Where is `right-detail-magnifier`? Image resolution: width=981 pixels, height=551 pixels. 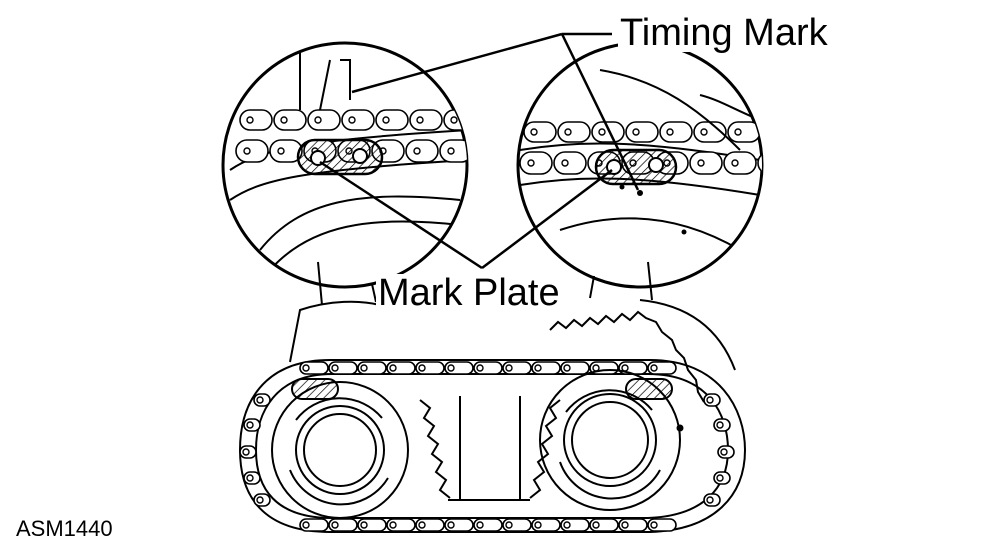
right-detail-magnifier is located at coordinates (644, 165).